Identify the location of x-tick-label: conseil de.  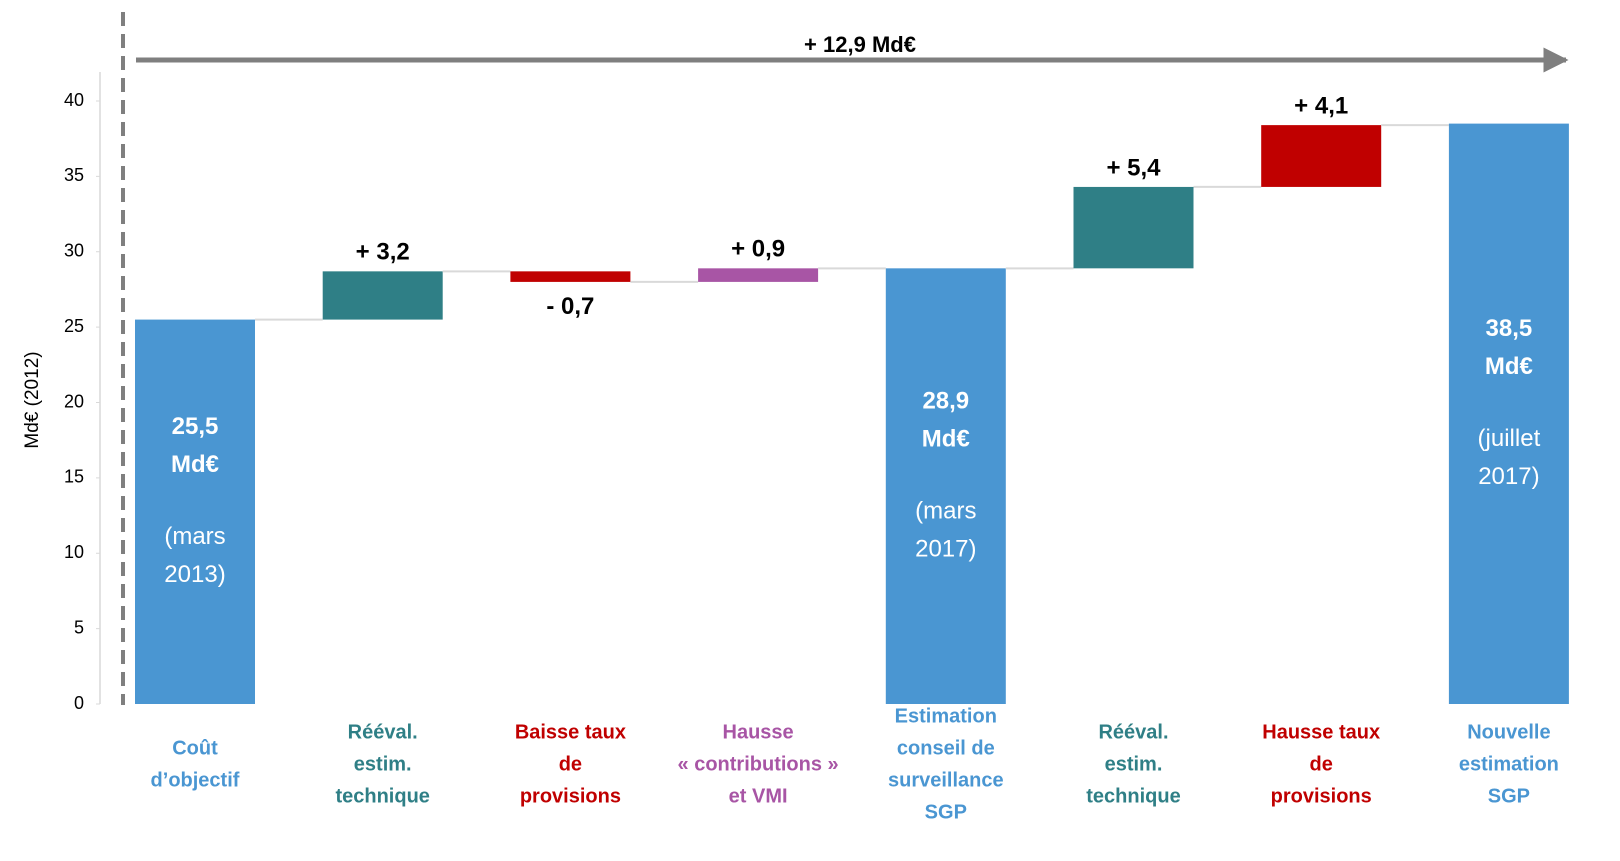
(946, 748).